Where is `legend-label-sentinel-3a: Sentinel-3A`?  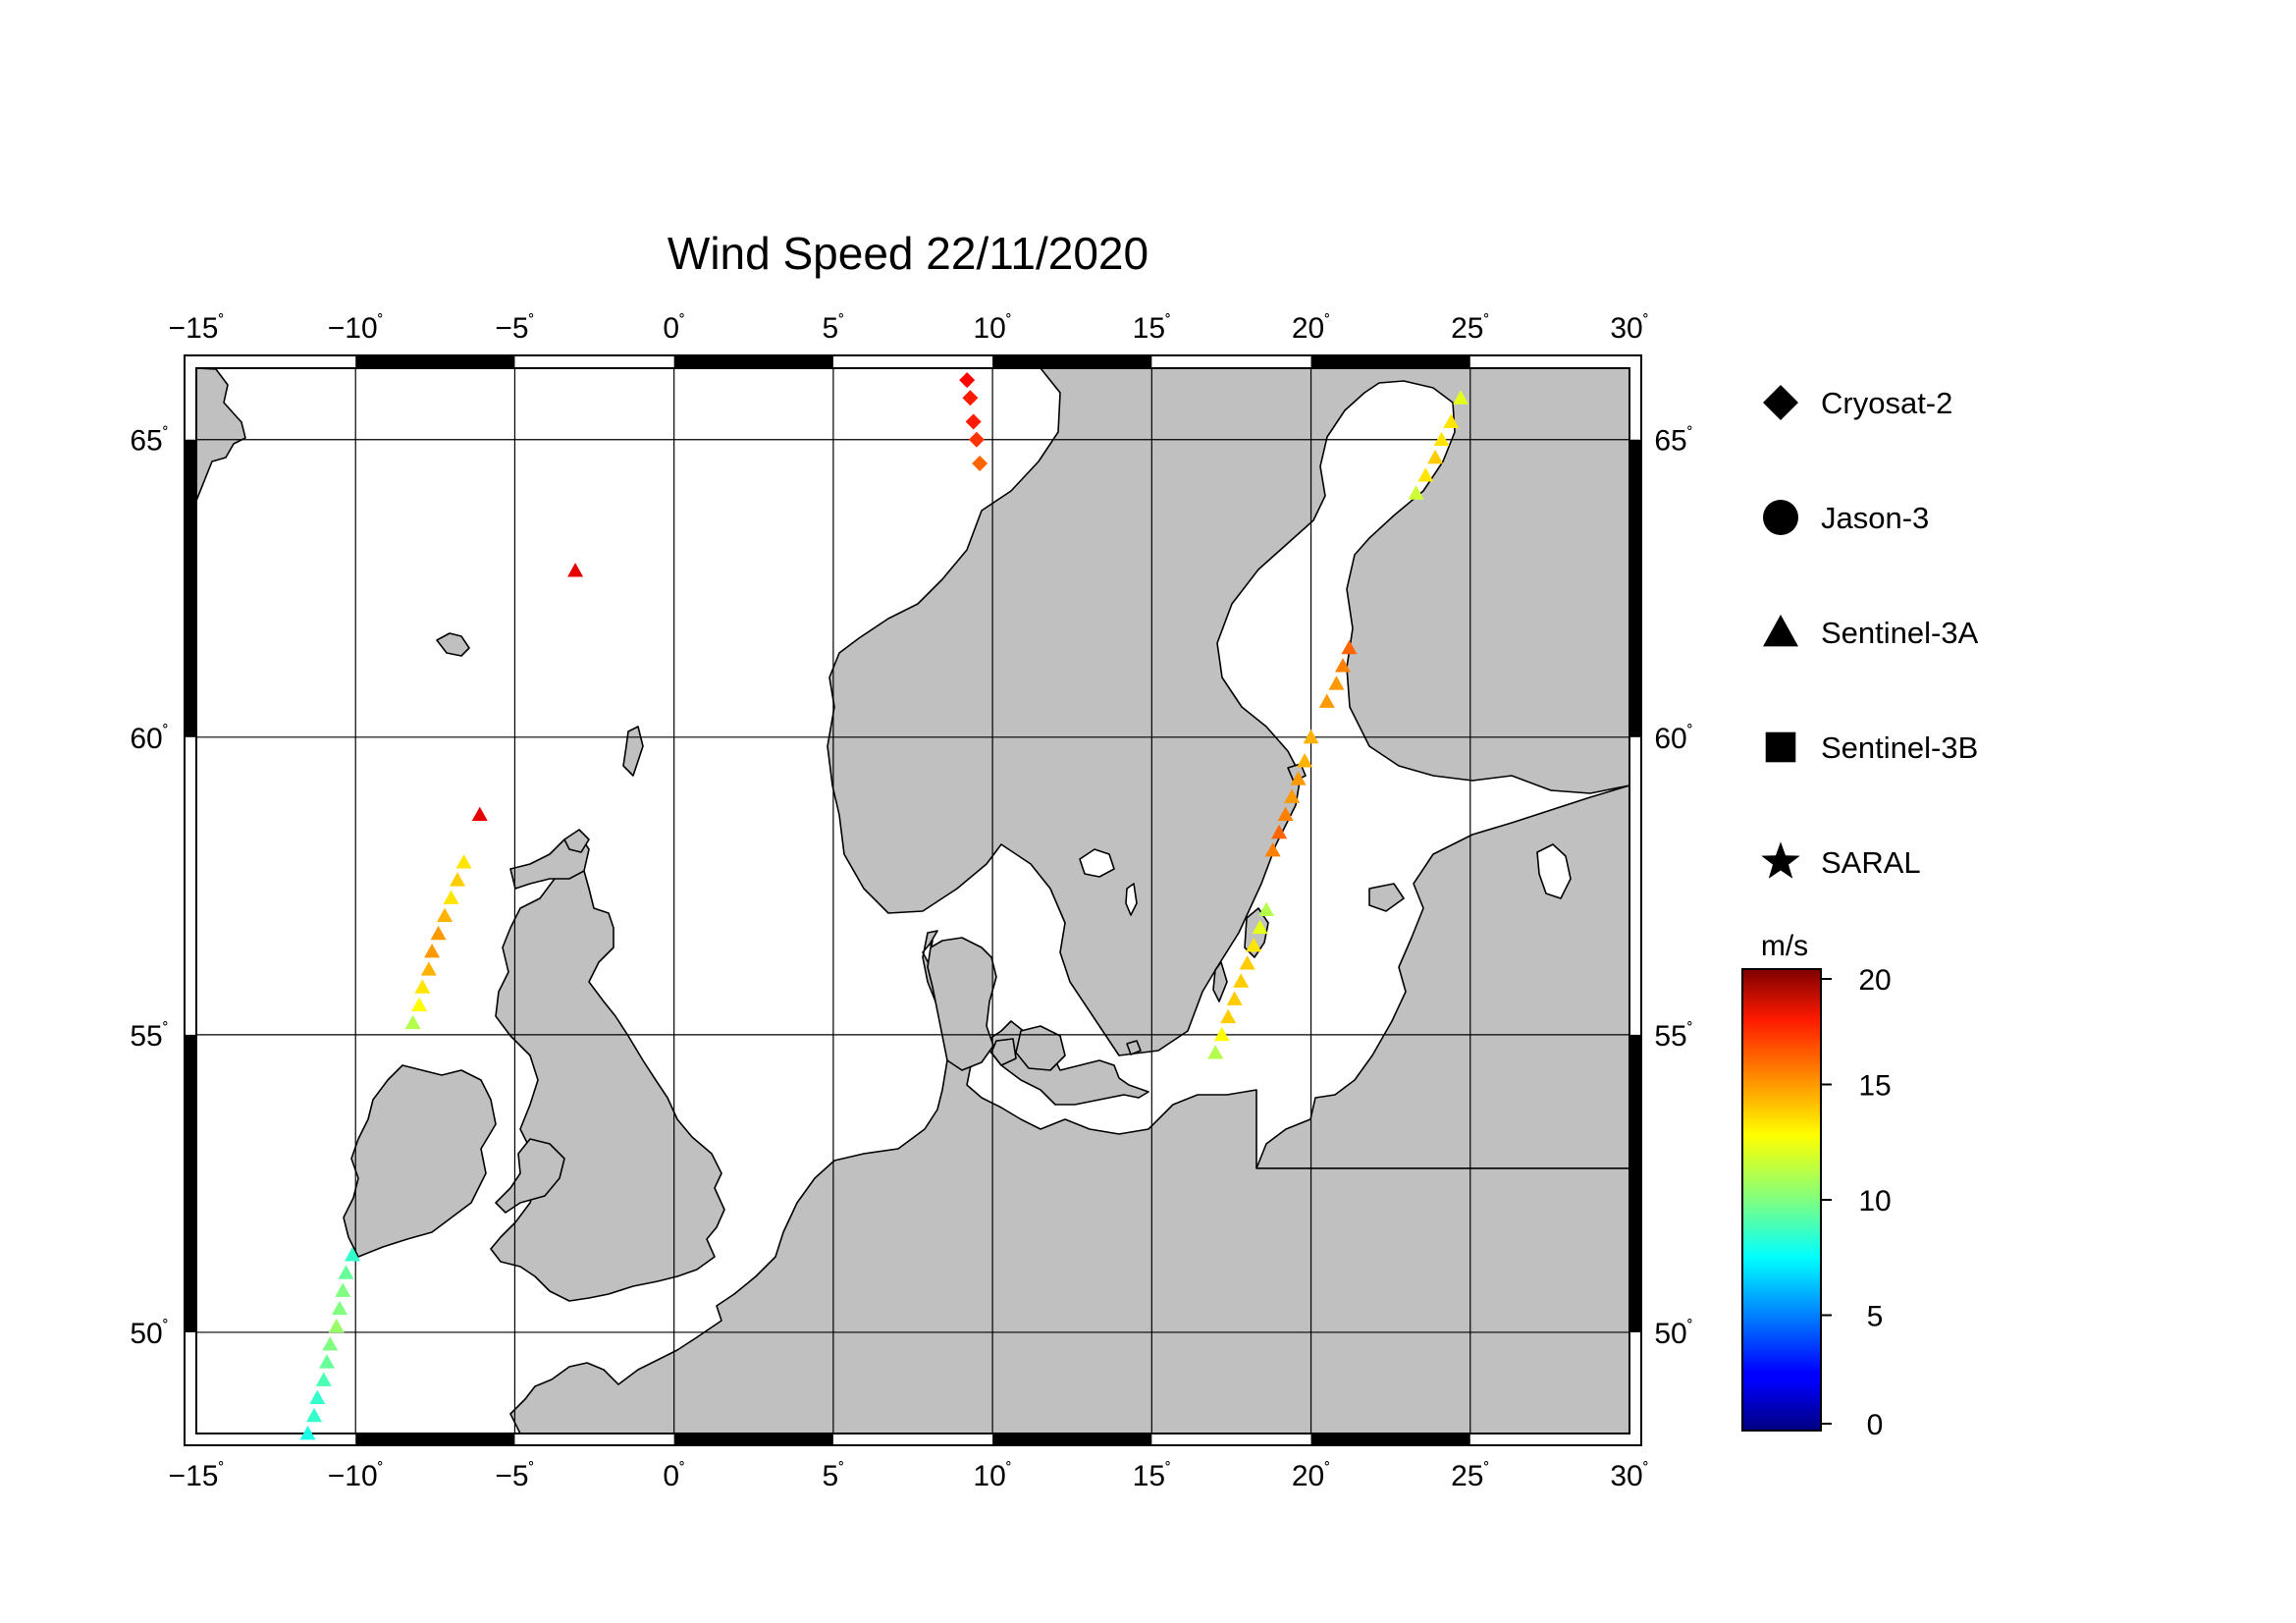
legend-label-sentinel-3a: Sentinel-3A is located at coordinates (1900, 633).